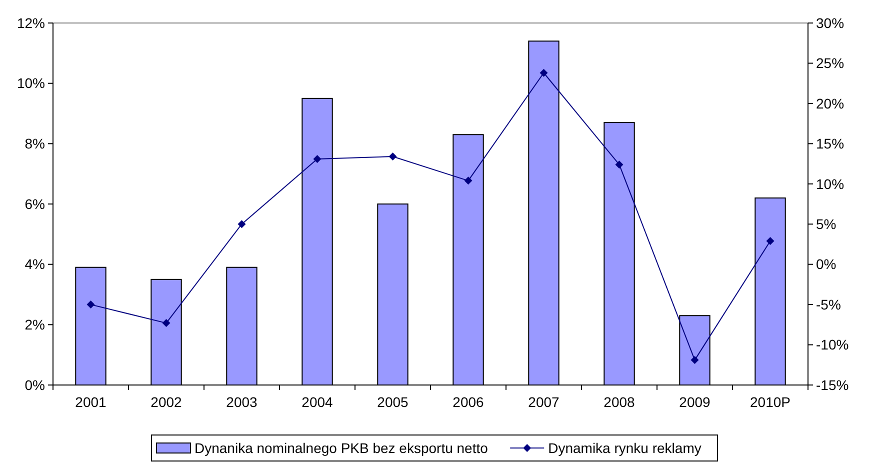 Image resolution: width=869 pixels, height=472 pixels. I want to click on x-tick-label: 2003, so click(242, 402).